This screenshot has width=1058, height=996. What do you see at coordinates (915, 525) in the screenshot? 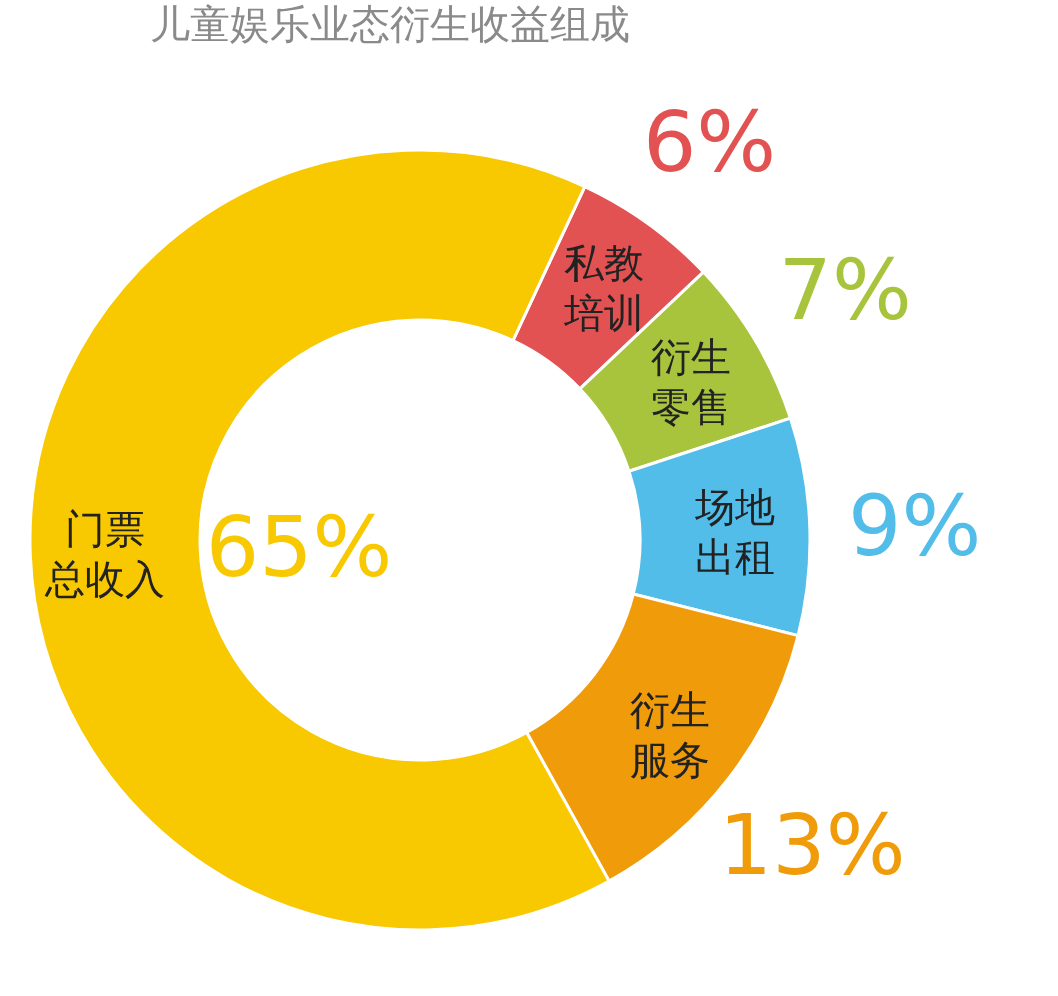
I see `data-label: 9%` at bounding box center [915, 525].